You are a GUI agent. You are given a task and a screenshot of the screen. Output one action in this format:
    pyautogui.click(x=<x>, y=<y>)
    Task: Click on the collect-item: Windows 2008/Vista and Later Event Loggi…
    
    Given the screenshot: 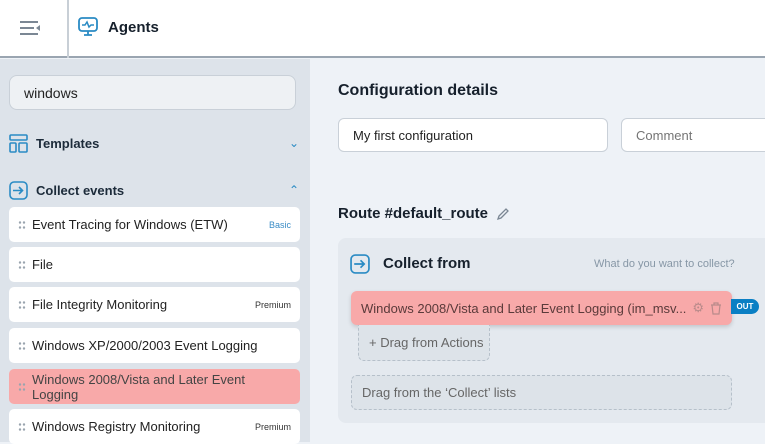 What is the action you would take?
    pyautogui.click(x=541, y=308)
    